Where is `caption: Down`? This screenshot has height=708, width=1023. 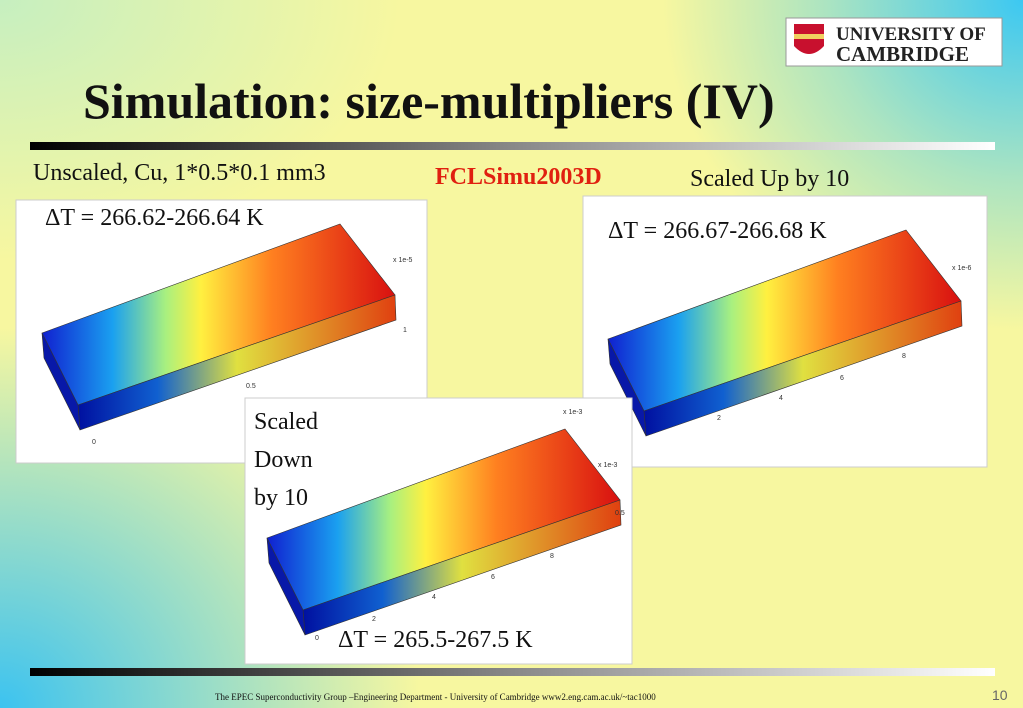
caption: Down is located at coordinates (283, 460).